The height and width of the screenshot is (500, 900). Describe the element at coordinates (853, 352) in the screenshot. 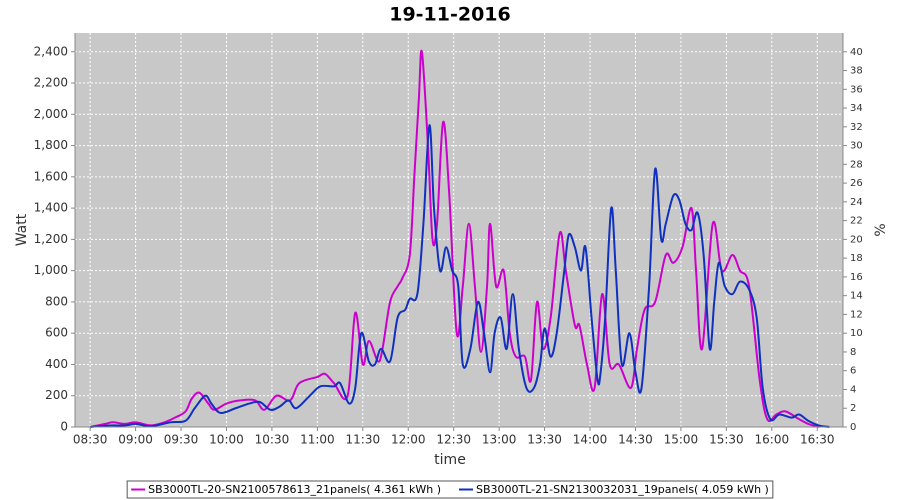

I see `y2-tick-label: 8` at that location.